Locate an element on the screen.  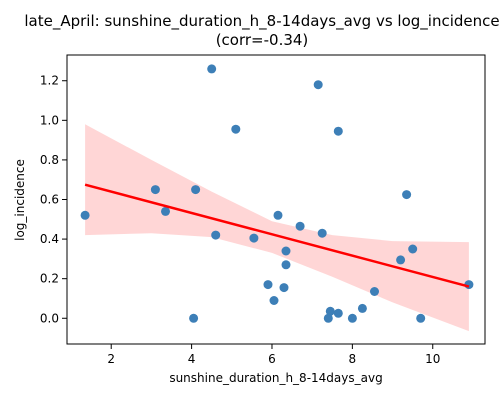
y-axis-label: log_incidence is located at coordinates (20, 200).